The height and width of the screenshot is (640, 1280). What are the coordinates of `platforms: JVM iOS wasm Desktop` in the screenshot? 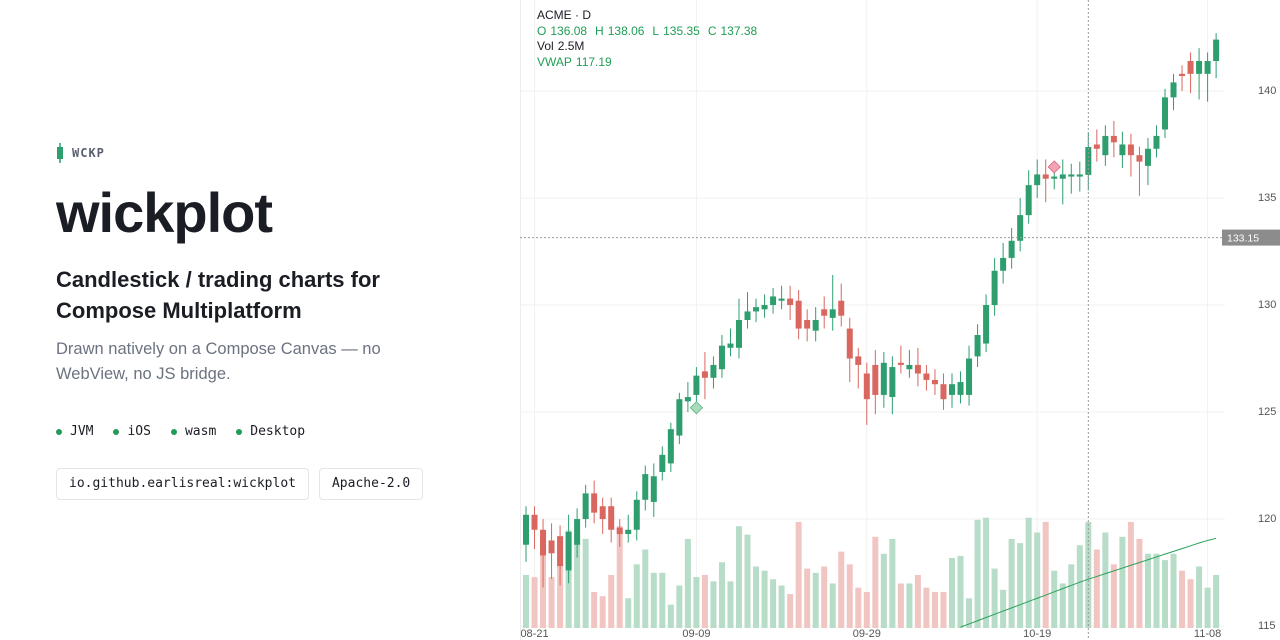 It's located at (180, 431).